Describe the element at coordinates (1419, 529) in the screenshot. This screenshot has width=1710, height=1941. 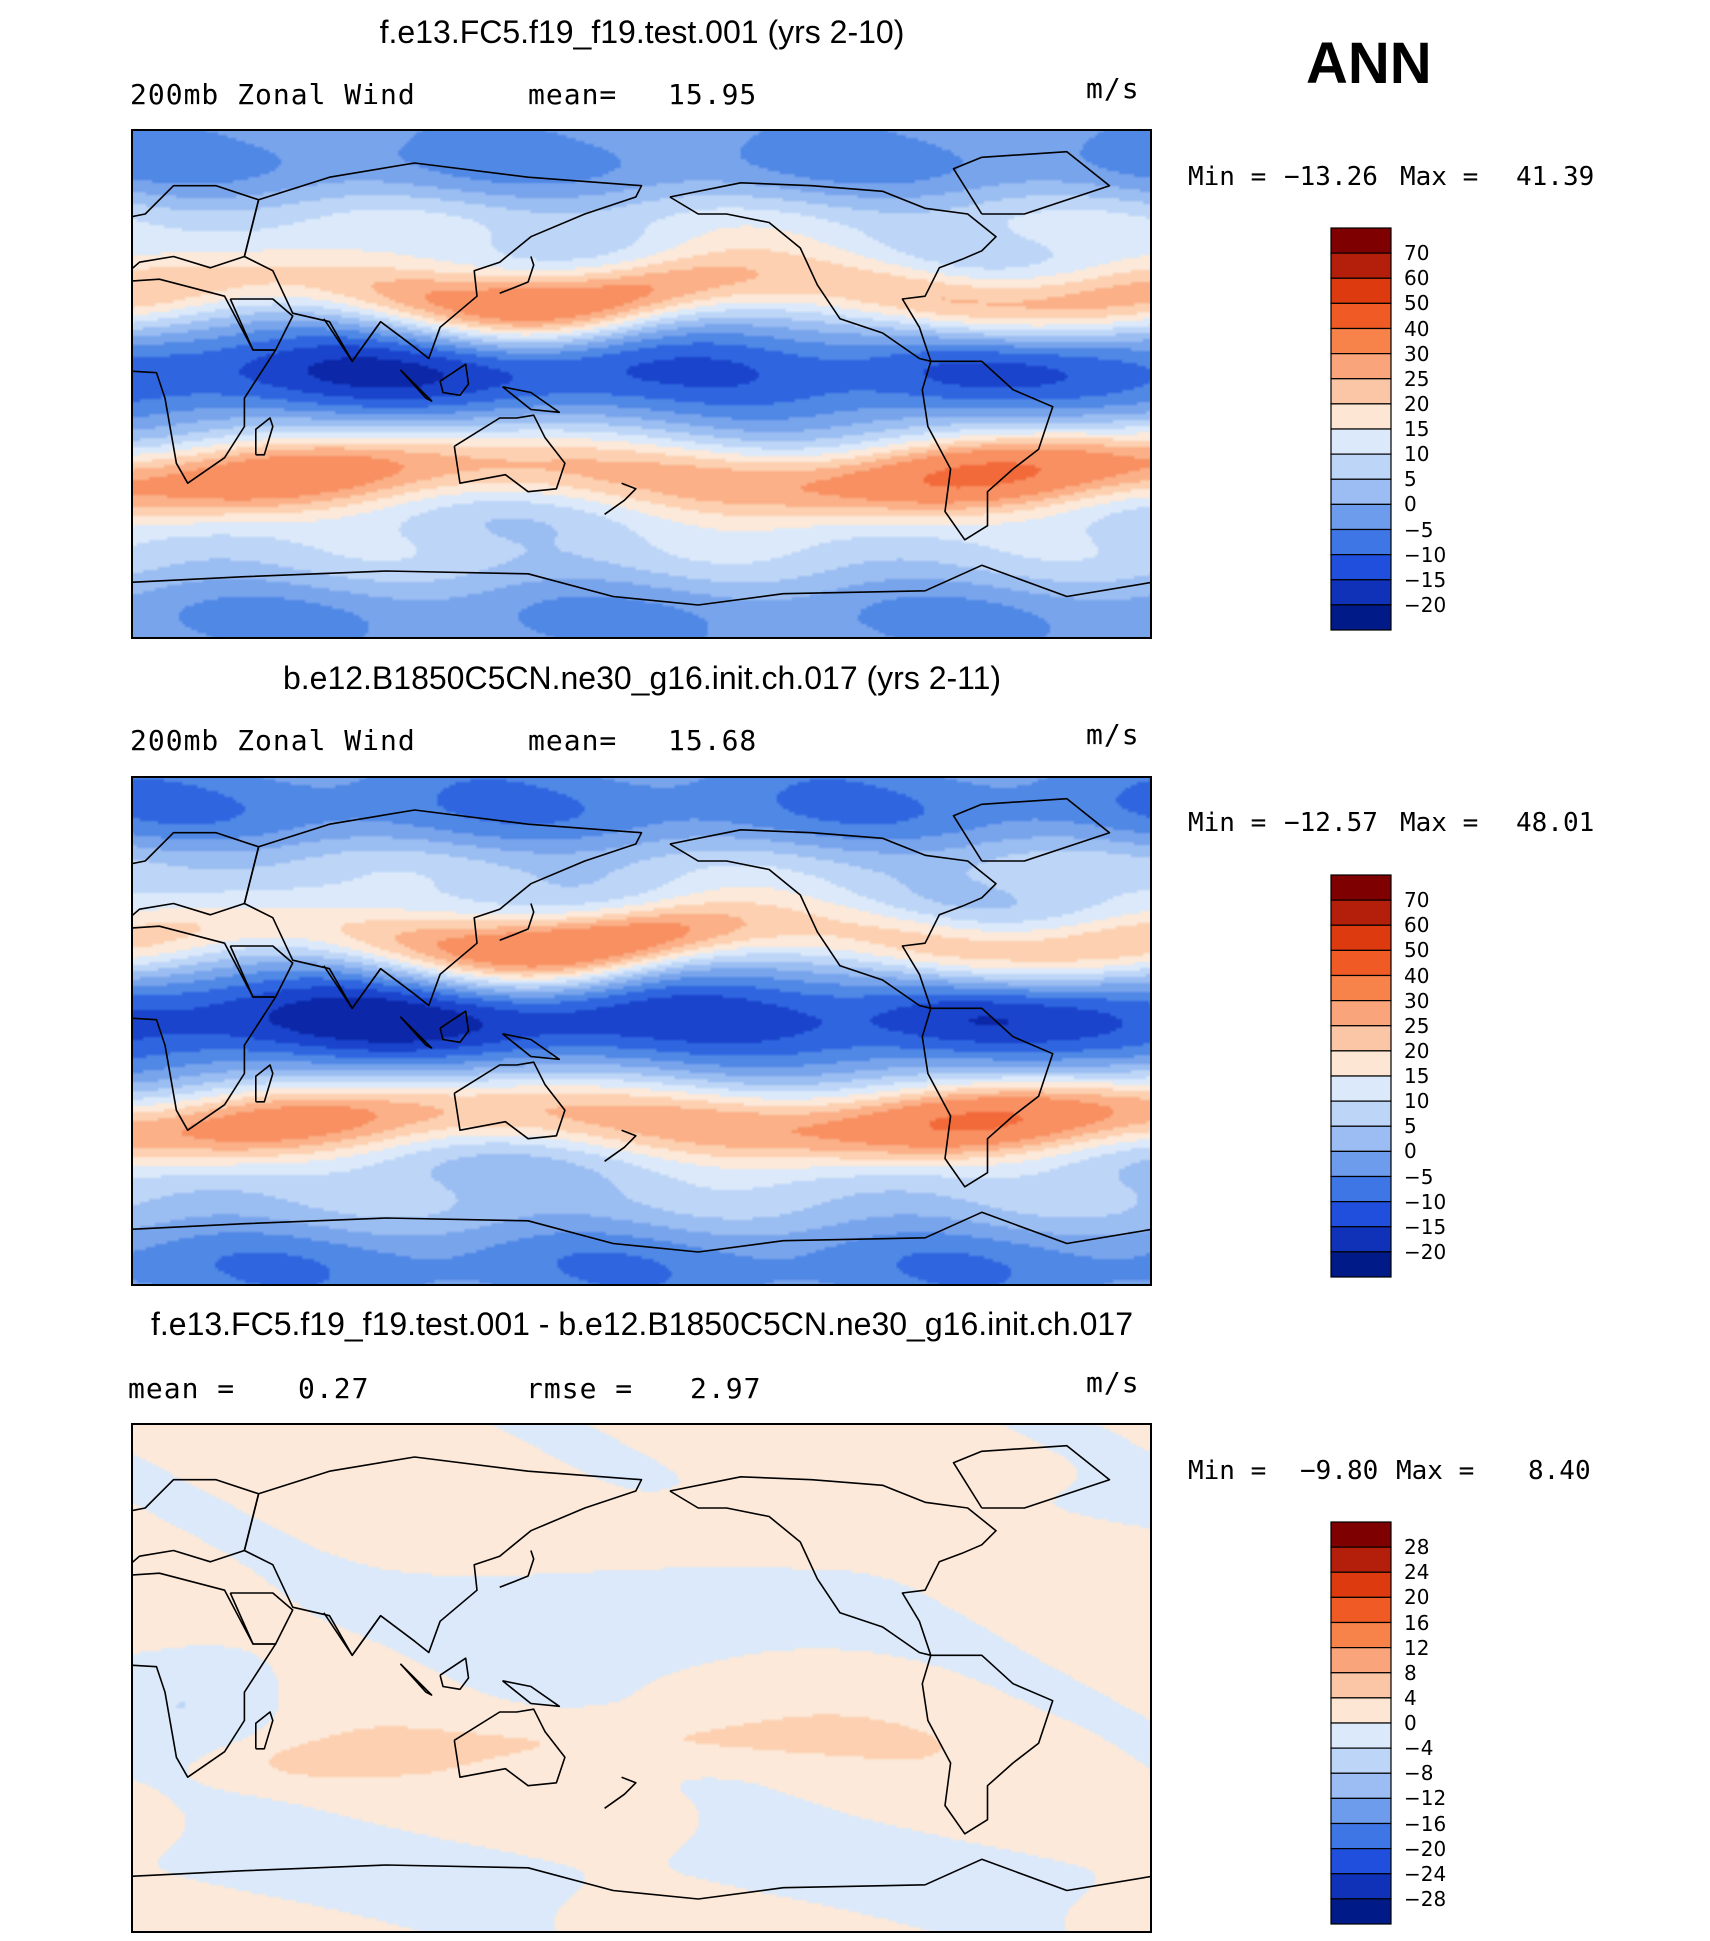
I see `colorbar-tick-label: −5` at that location.